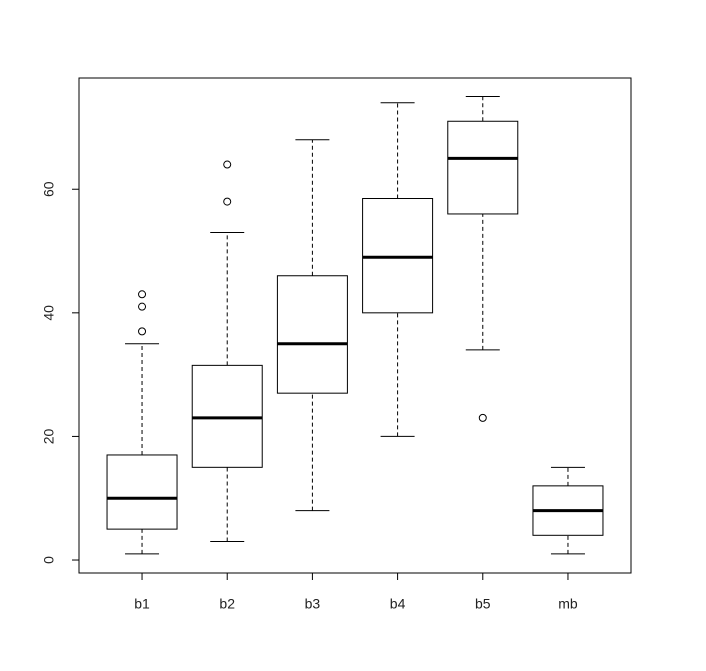 Image resolution: width=706 pixels, height=671 pixels. Describe the element at coordinates (142, 604) in the screenshot. I see `x-tick-label: b1` at that location.